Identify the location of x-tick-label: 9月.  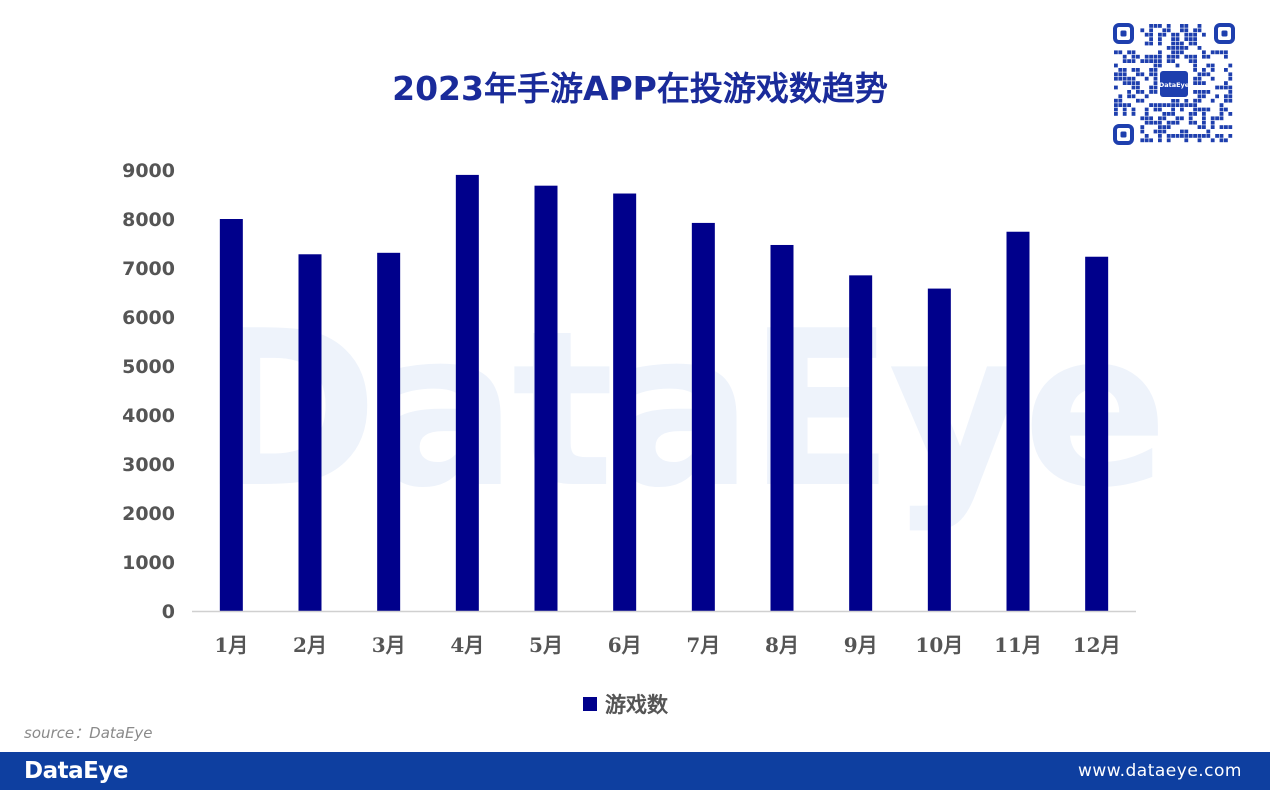
(861, 645).